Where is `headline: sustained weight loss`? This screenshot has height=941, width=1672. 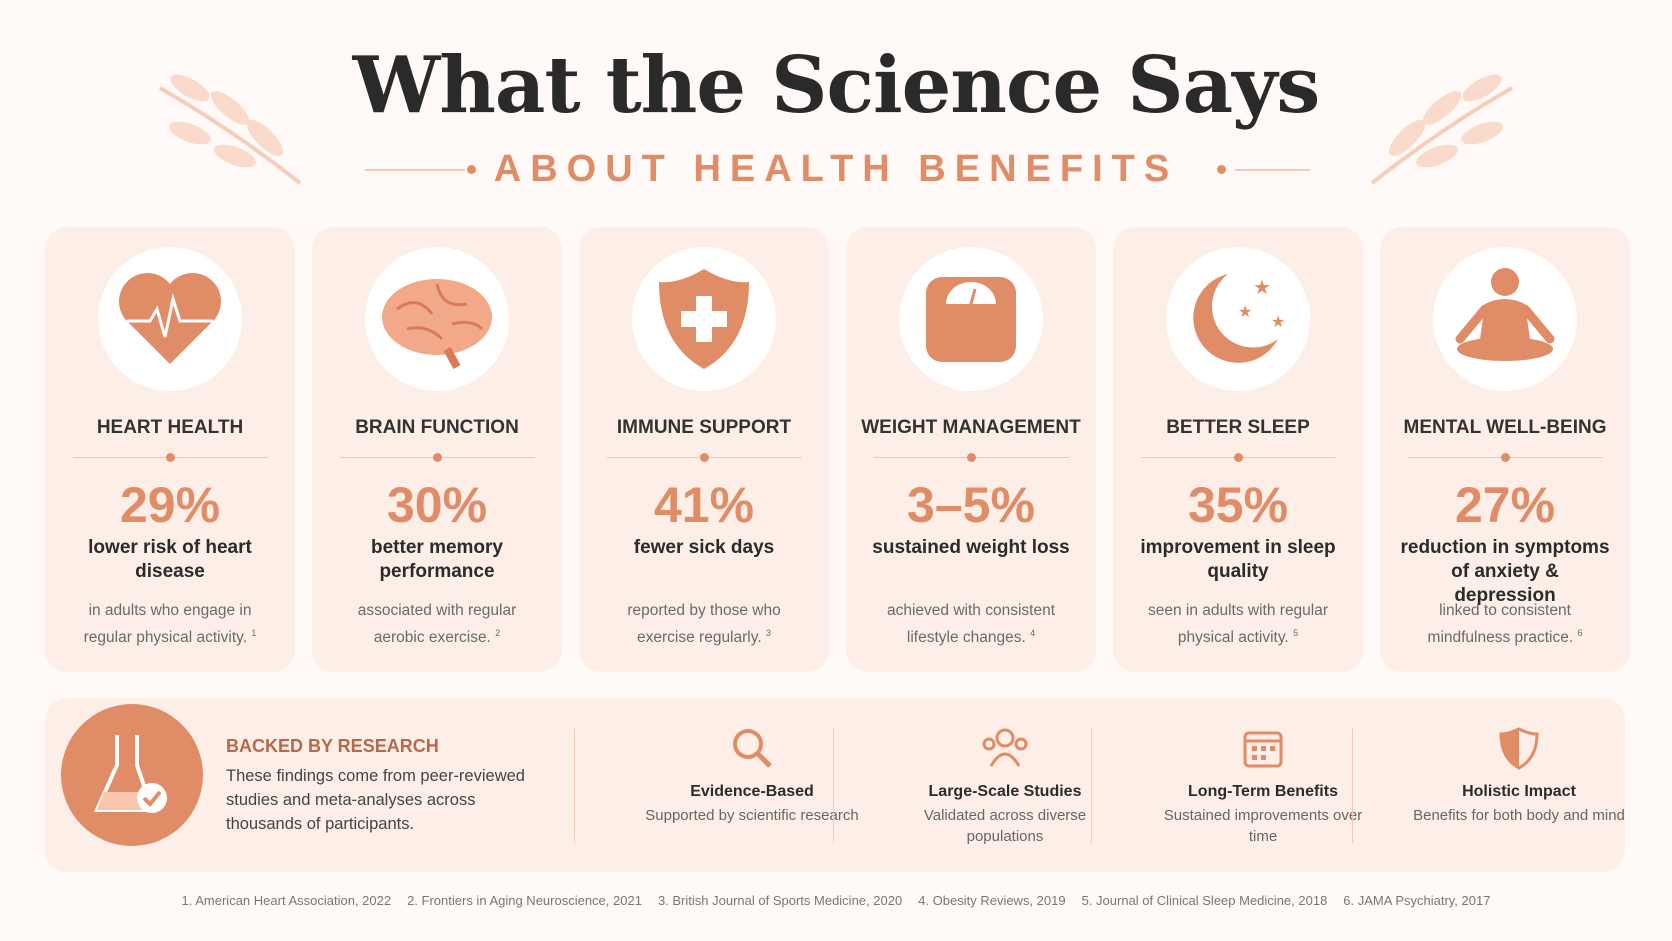 headline: sustained weight loss is located at coordinates (971, 547).